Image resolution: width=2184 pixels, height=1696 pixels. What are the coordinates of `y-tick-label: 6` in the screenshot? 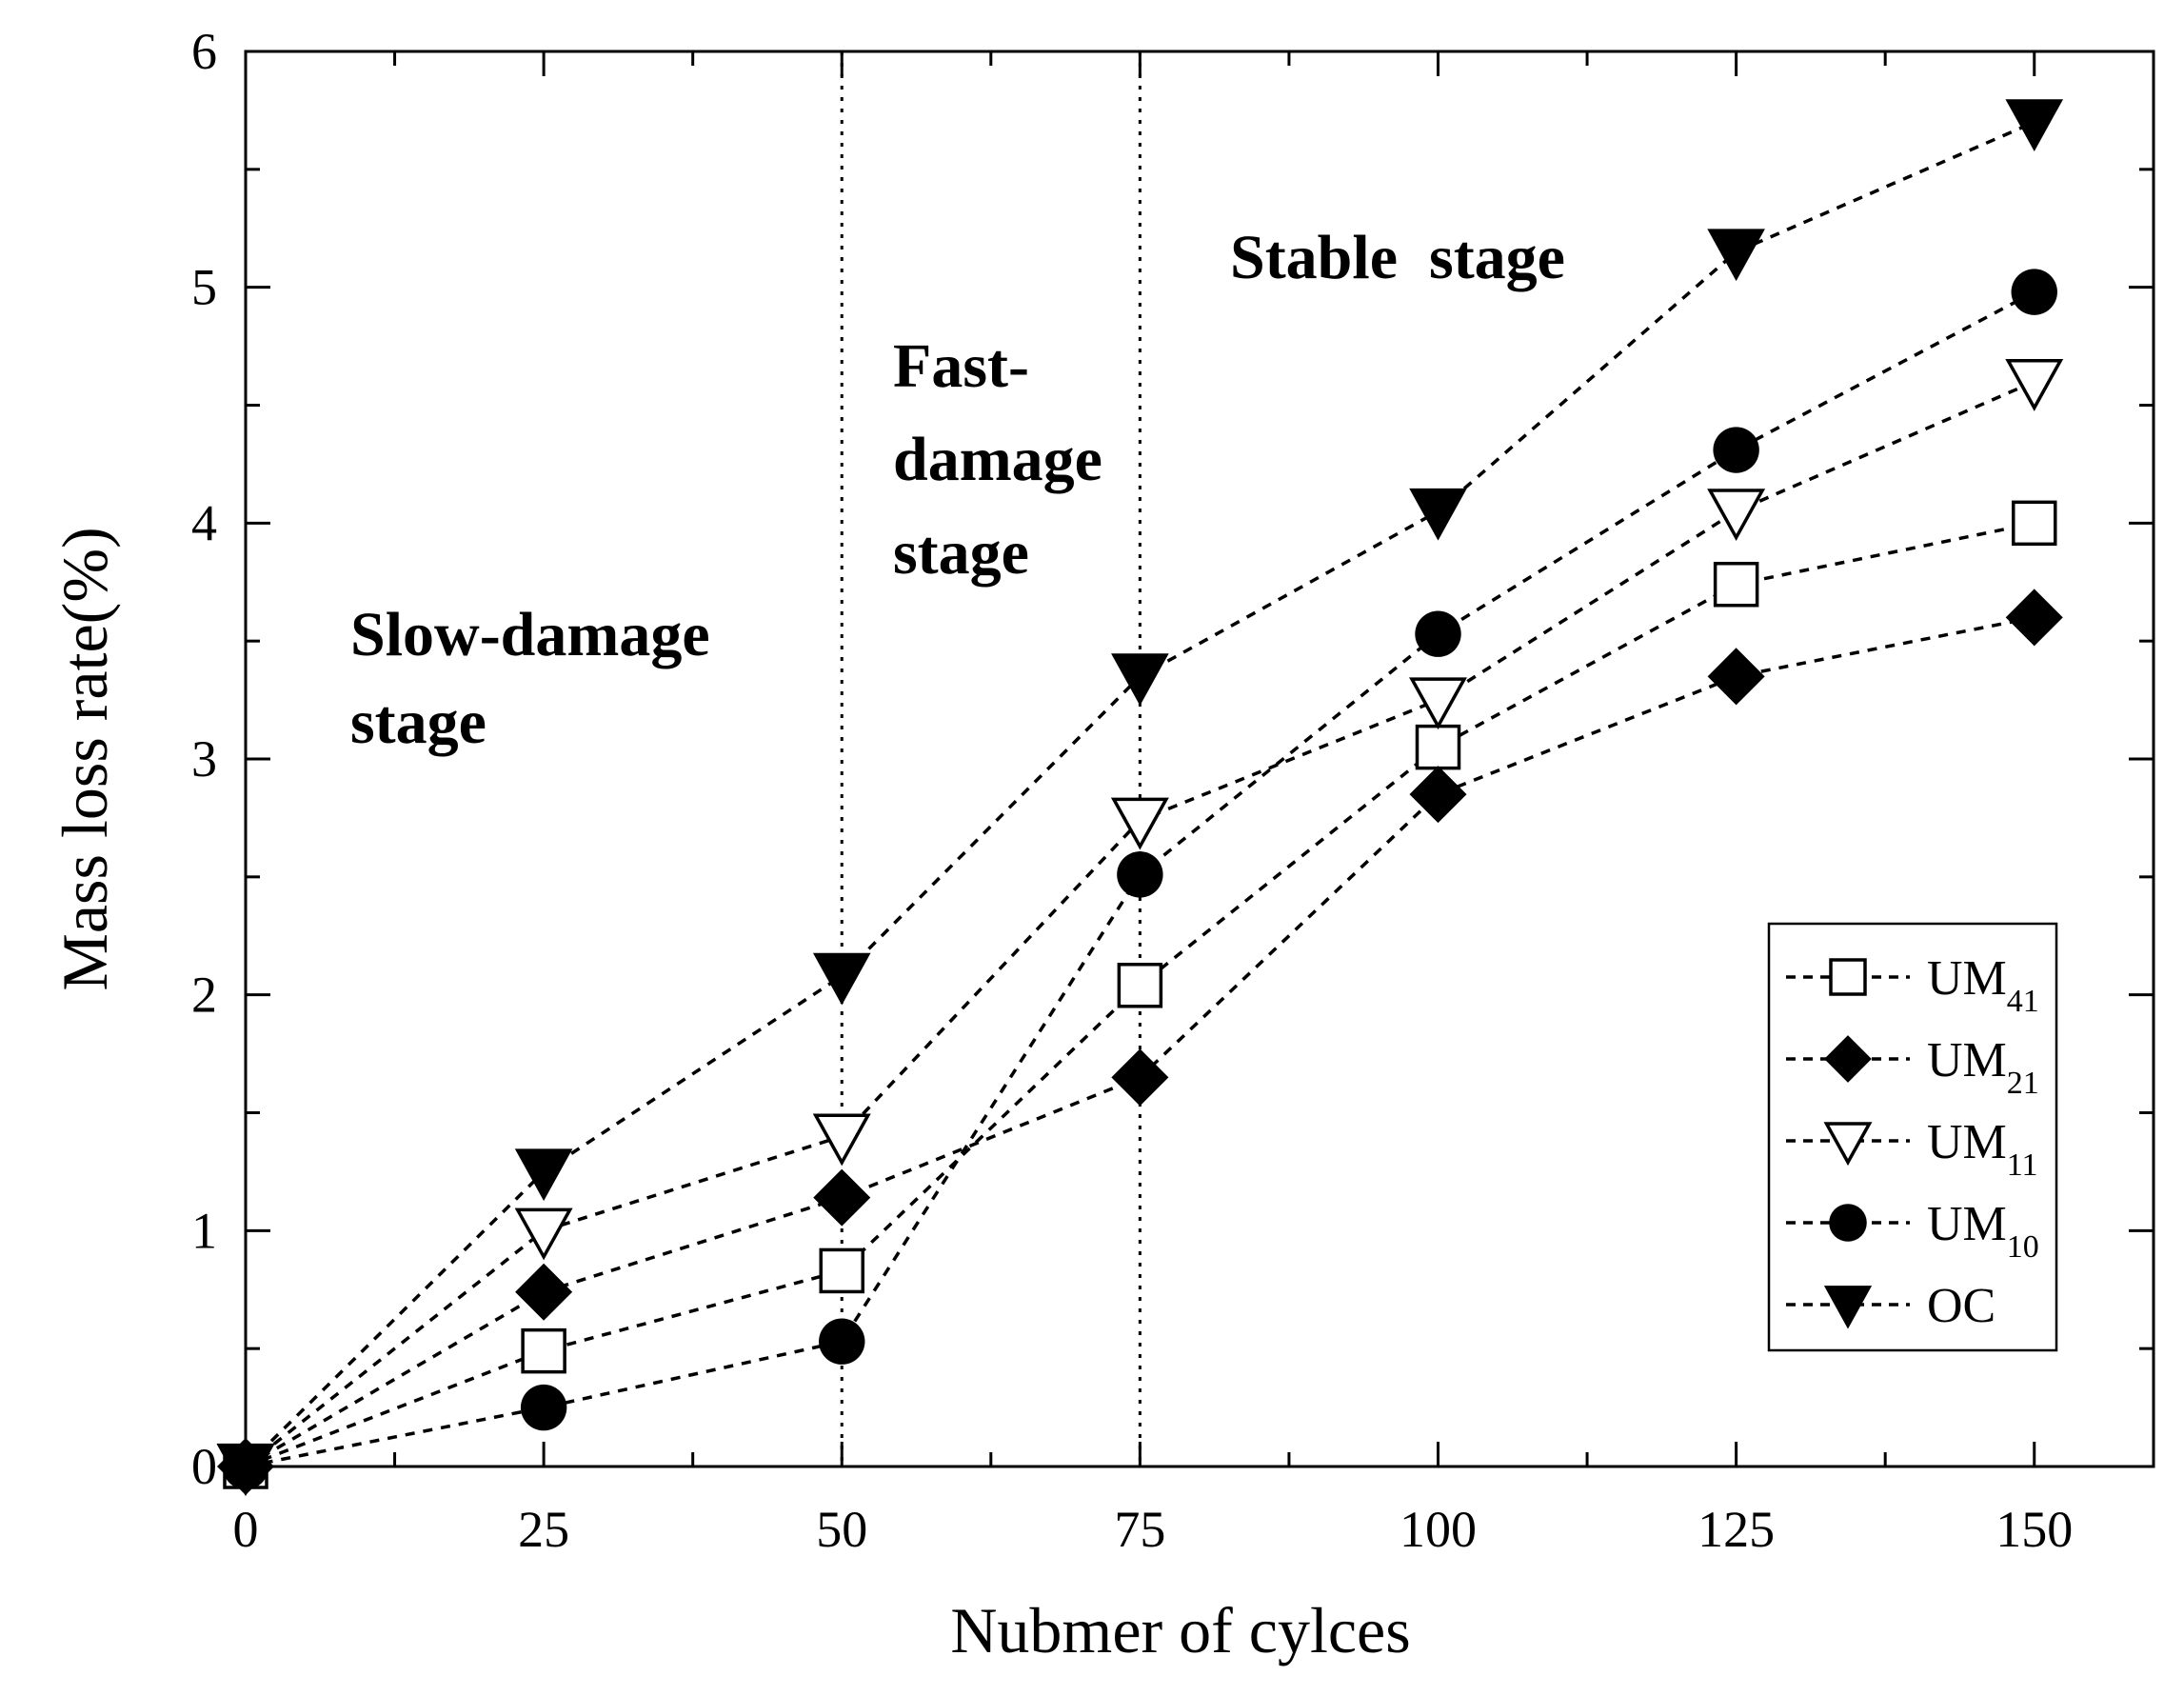 It's located at (204, 51).